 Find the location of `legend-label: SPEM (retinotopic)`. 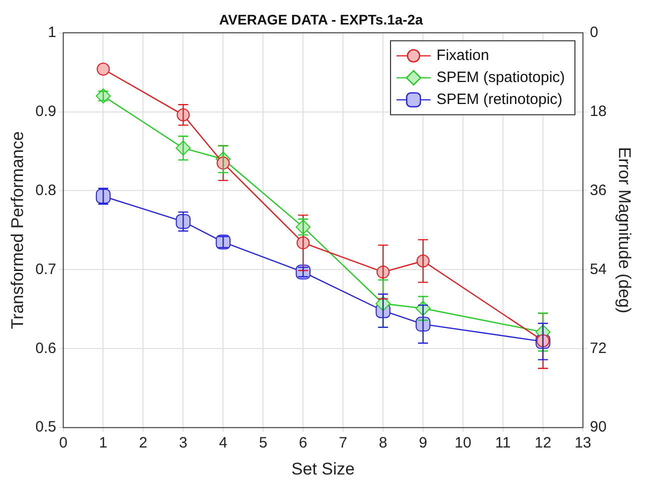

legend-label: SPEM (retinotopic) is located at coordinates (499, 99).